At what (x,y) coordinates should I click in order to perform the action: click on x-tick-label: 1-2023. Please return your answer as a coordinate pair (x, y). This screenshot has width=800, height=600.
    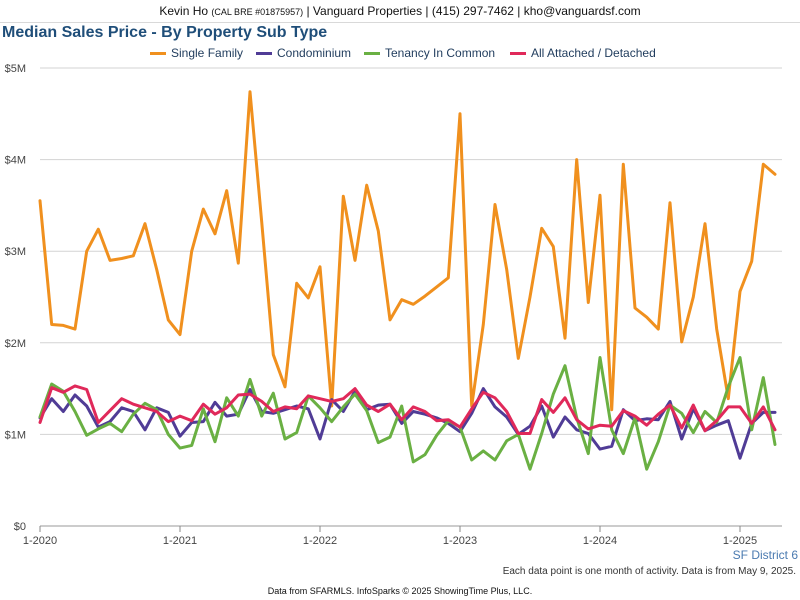
    Looking at the image, I should click on (460, 541).